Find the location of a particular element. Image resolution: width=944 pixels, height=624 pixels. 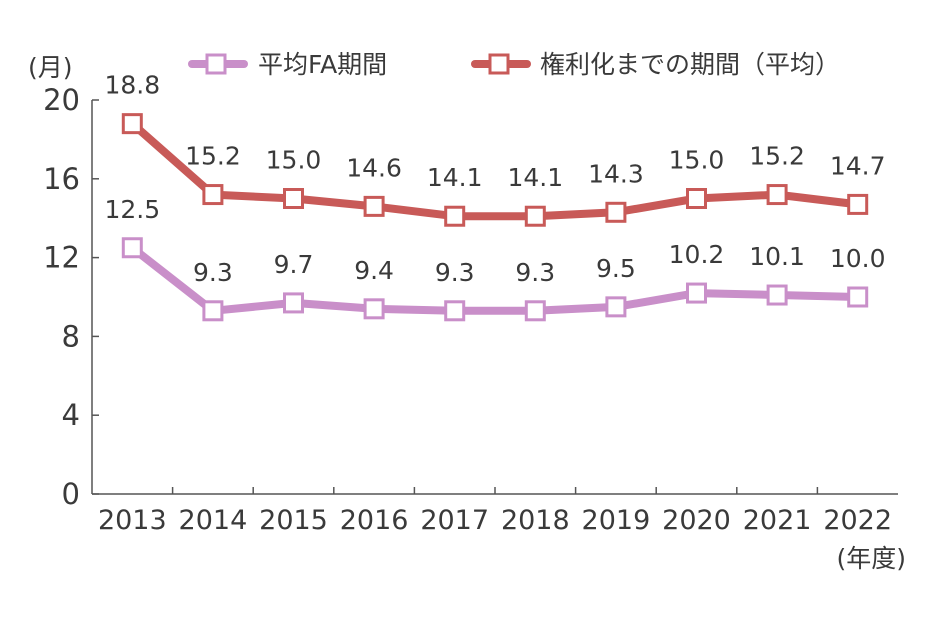

data-label-fa-period: 9.7 is located at coordinates (294, 264).